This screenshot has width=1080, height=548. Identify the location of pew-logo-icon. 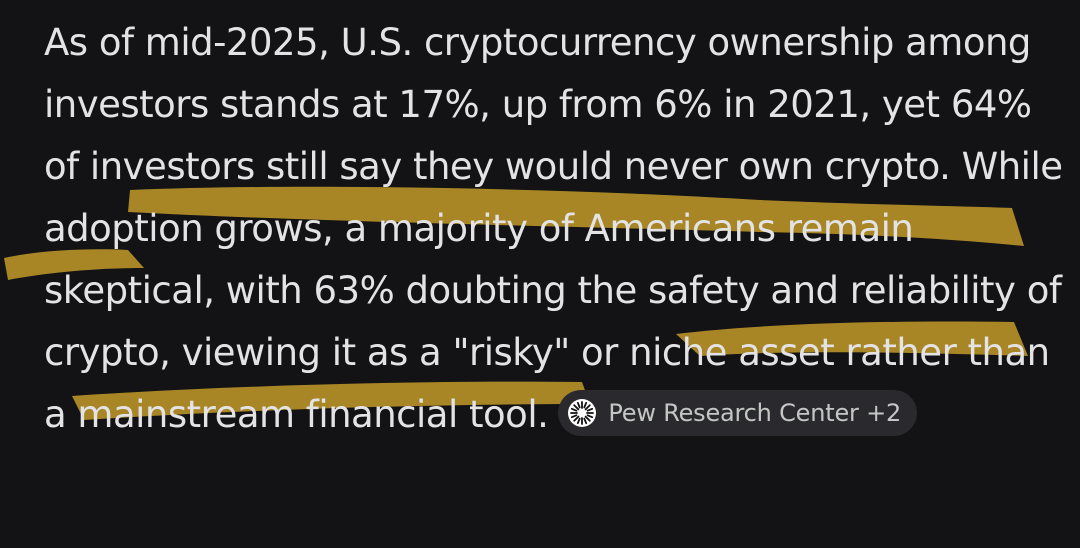
(582, 412).